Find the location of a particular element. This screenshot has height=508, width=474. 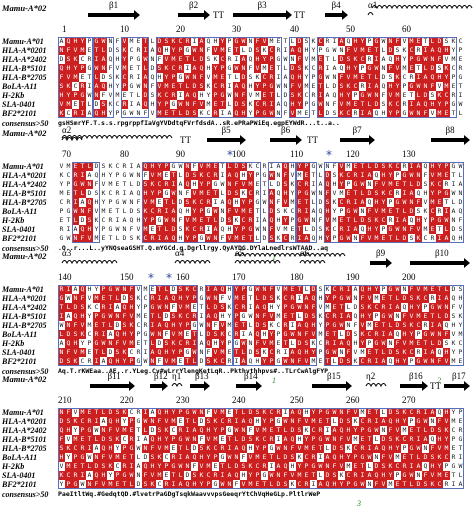

residue-number: 60 is located at coordinates (407, 29).